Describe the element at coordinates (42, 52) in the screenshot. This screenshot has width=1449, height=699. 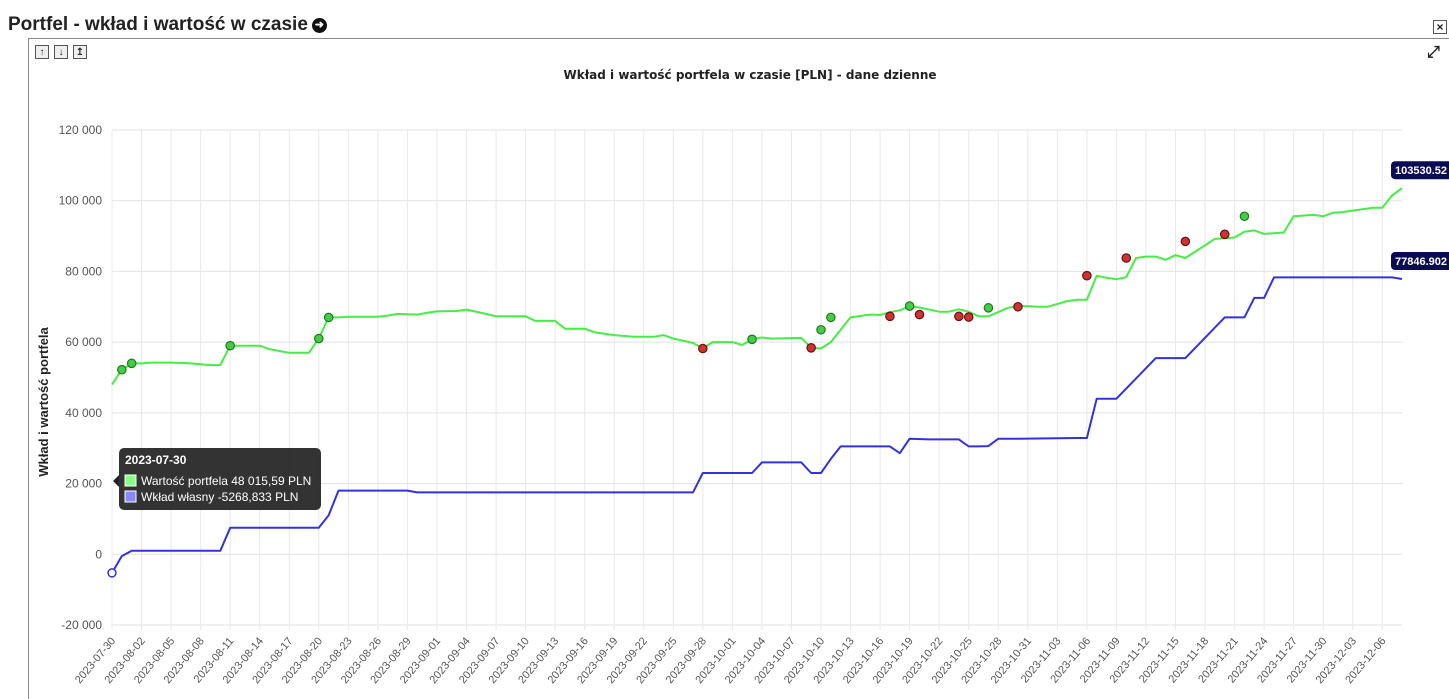
I see `move-up-button: ↑` at that location.